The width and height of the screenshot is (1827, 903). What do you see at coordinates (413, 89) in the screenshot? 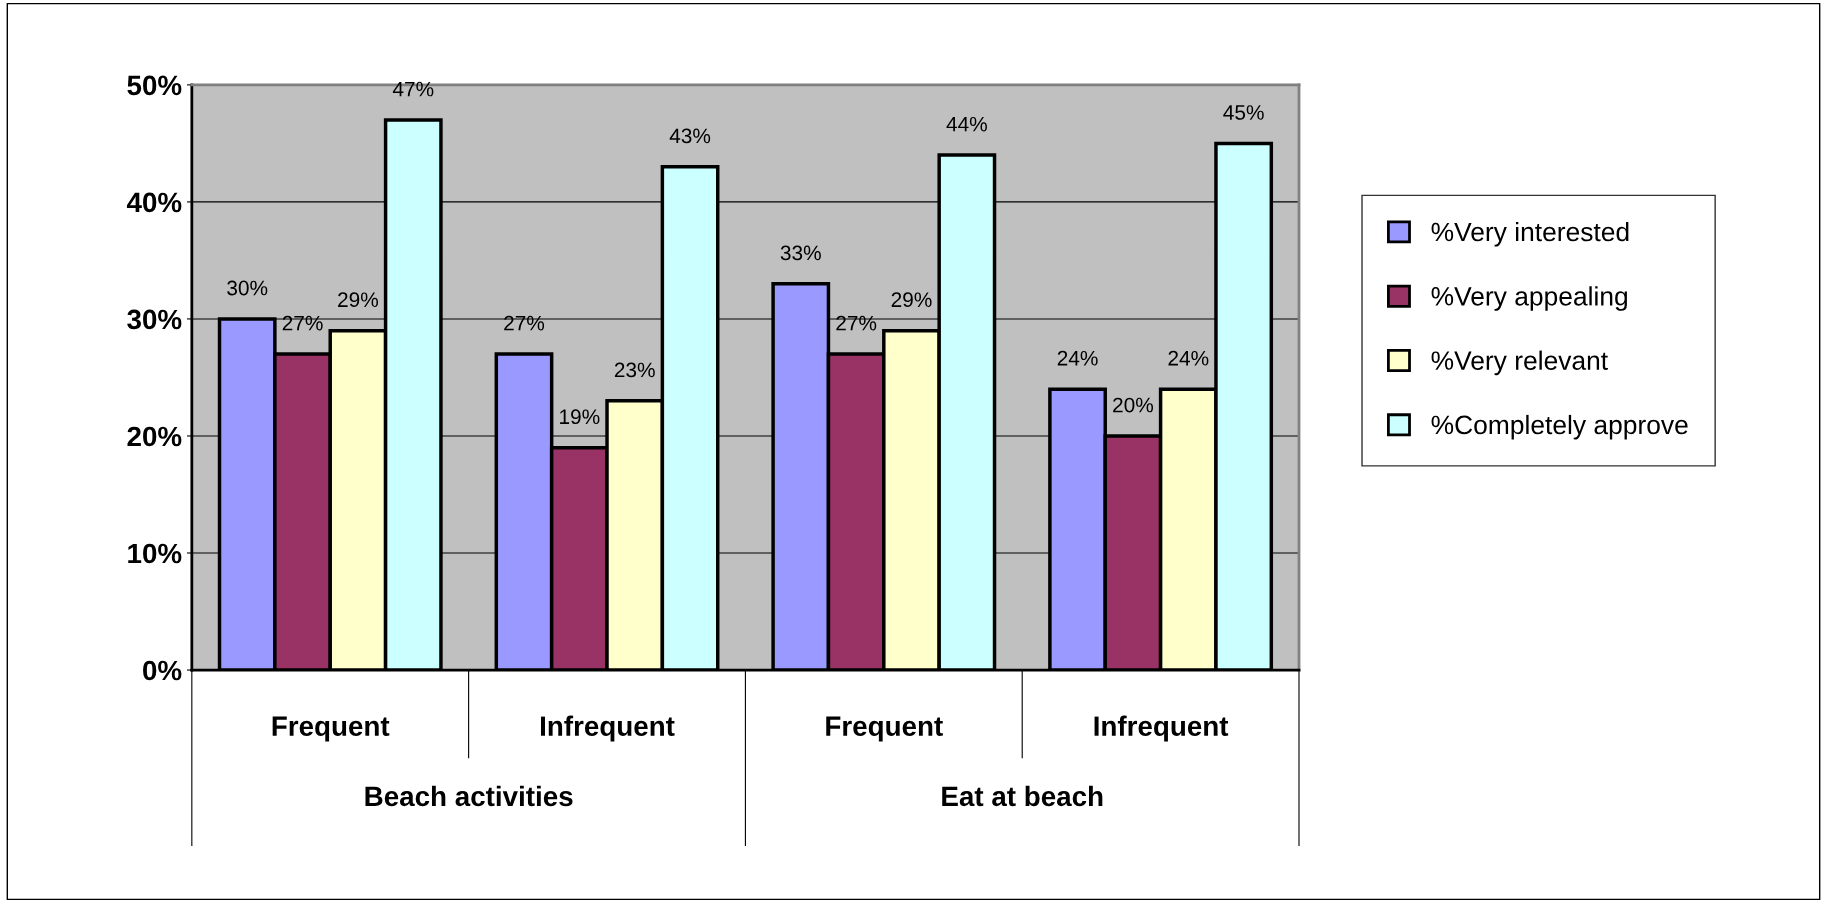
I see `data-label: 47%` at bounding box center [413, 89].